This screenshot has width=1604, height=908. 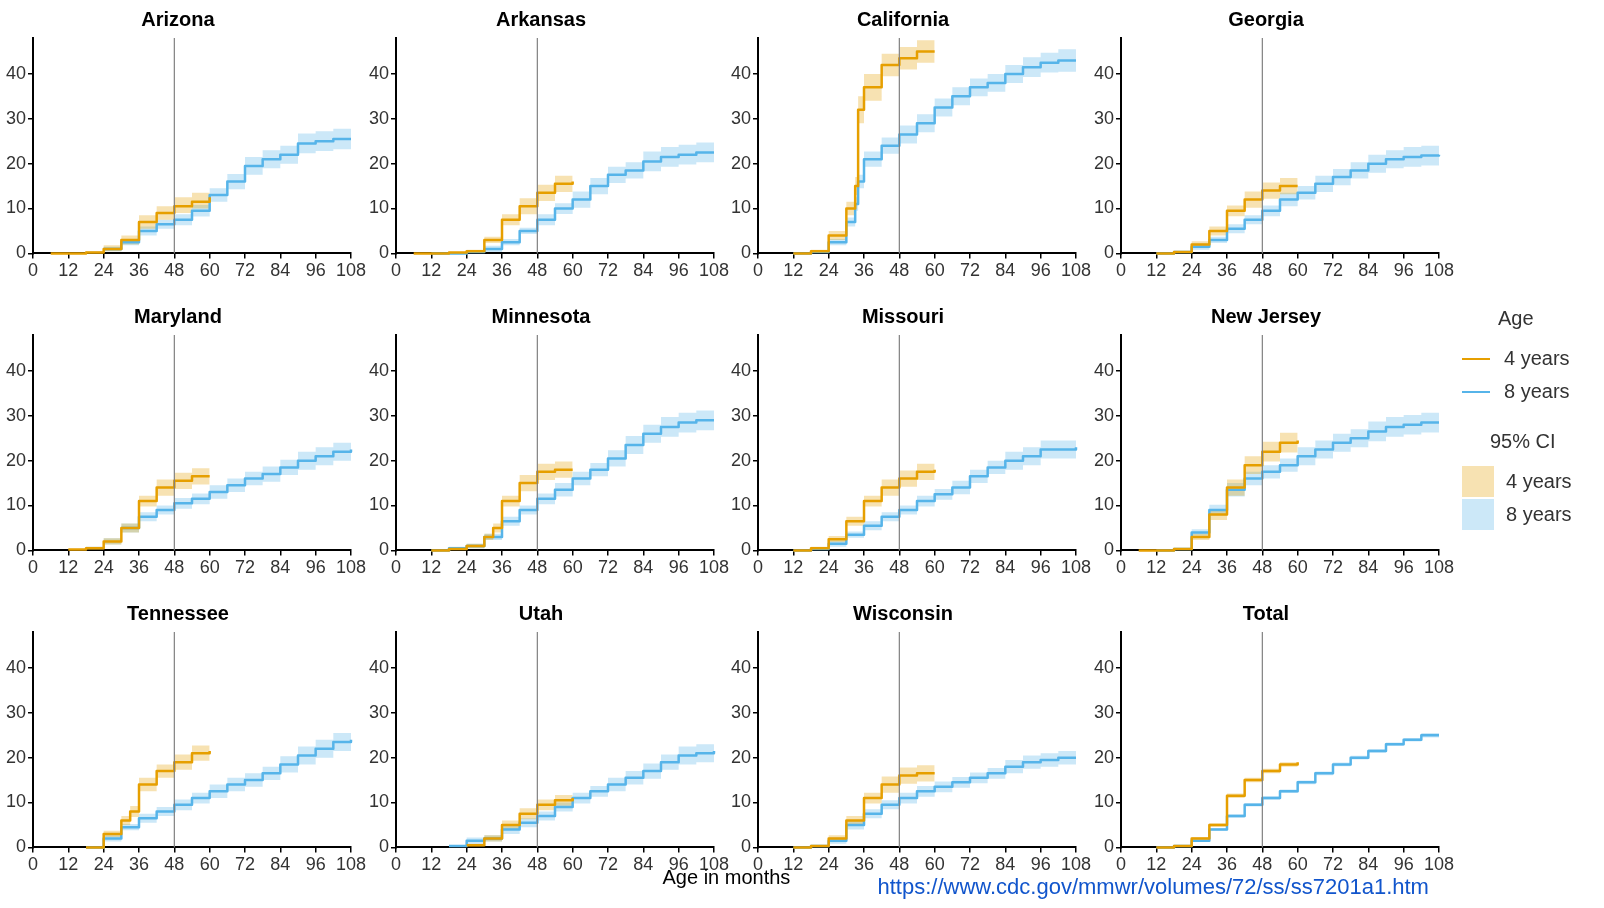 I want to click on chart-title: Minnesota, so click(x=541, y=315).